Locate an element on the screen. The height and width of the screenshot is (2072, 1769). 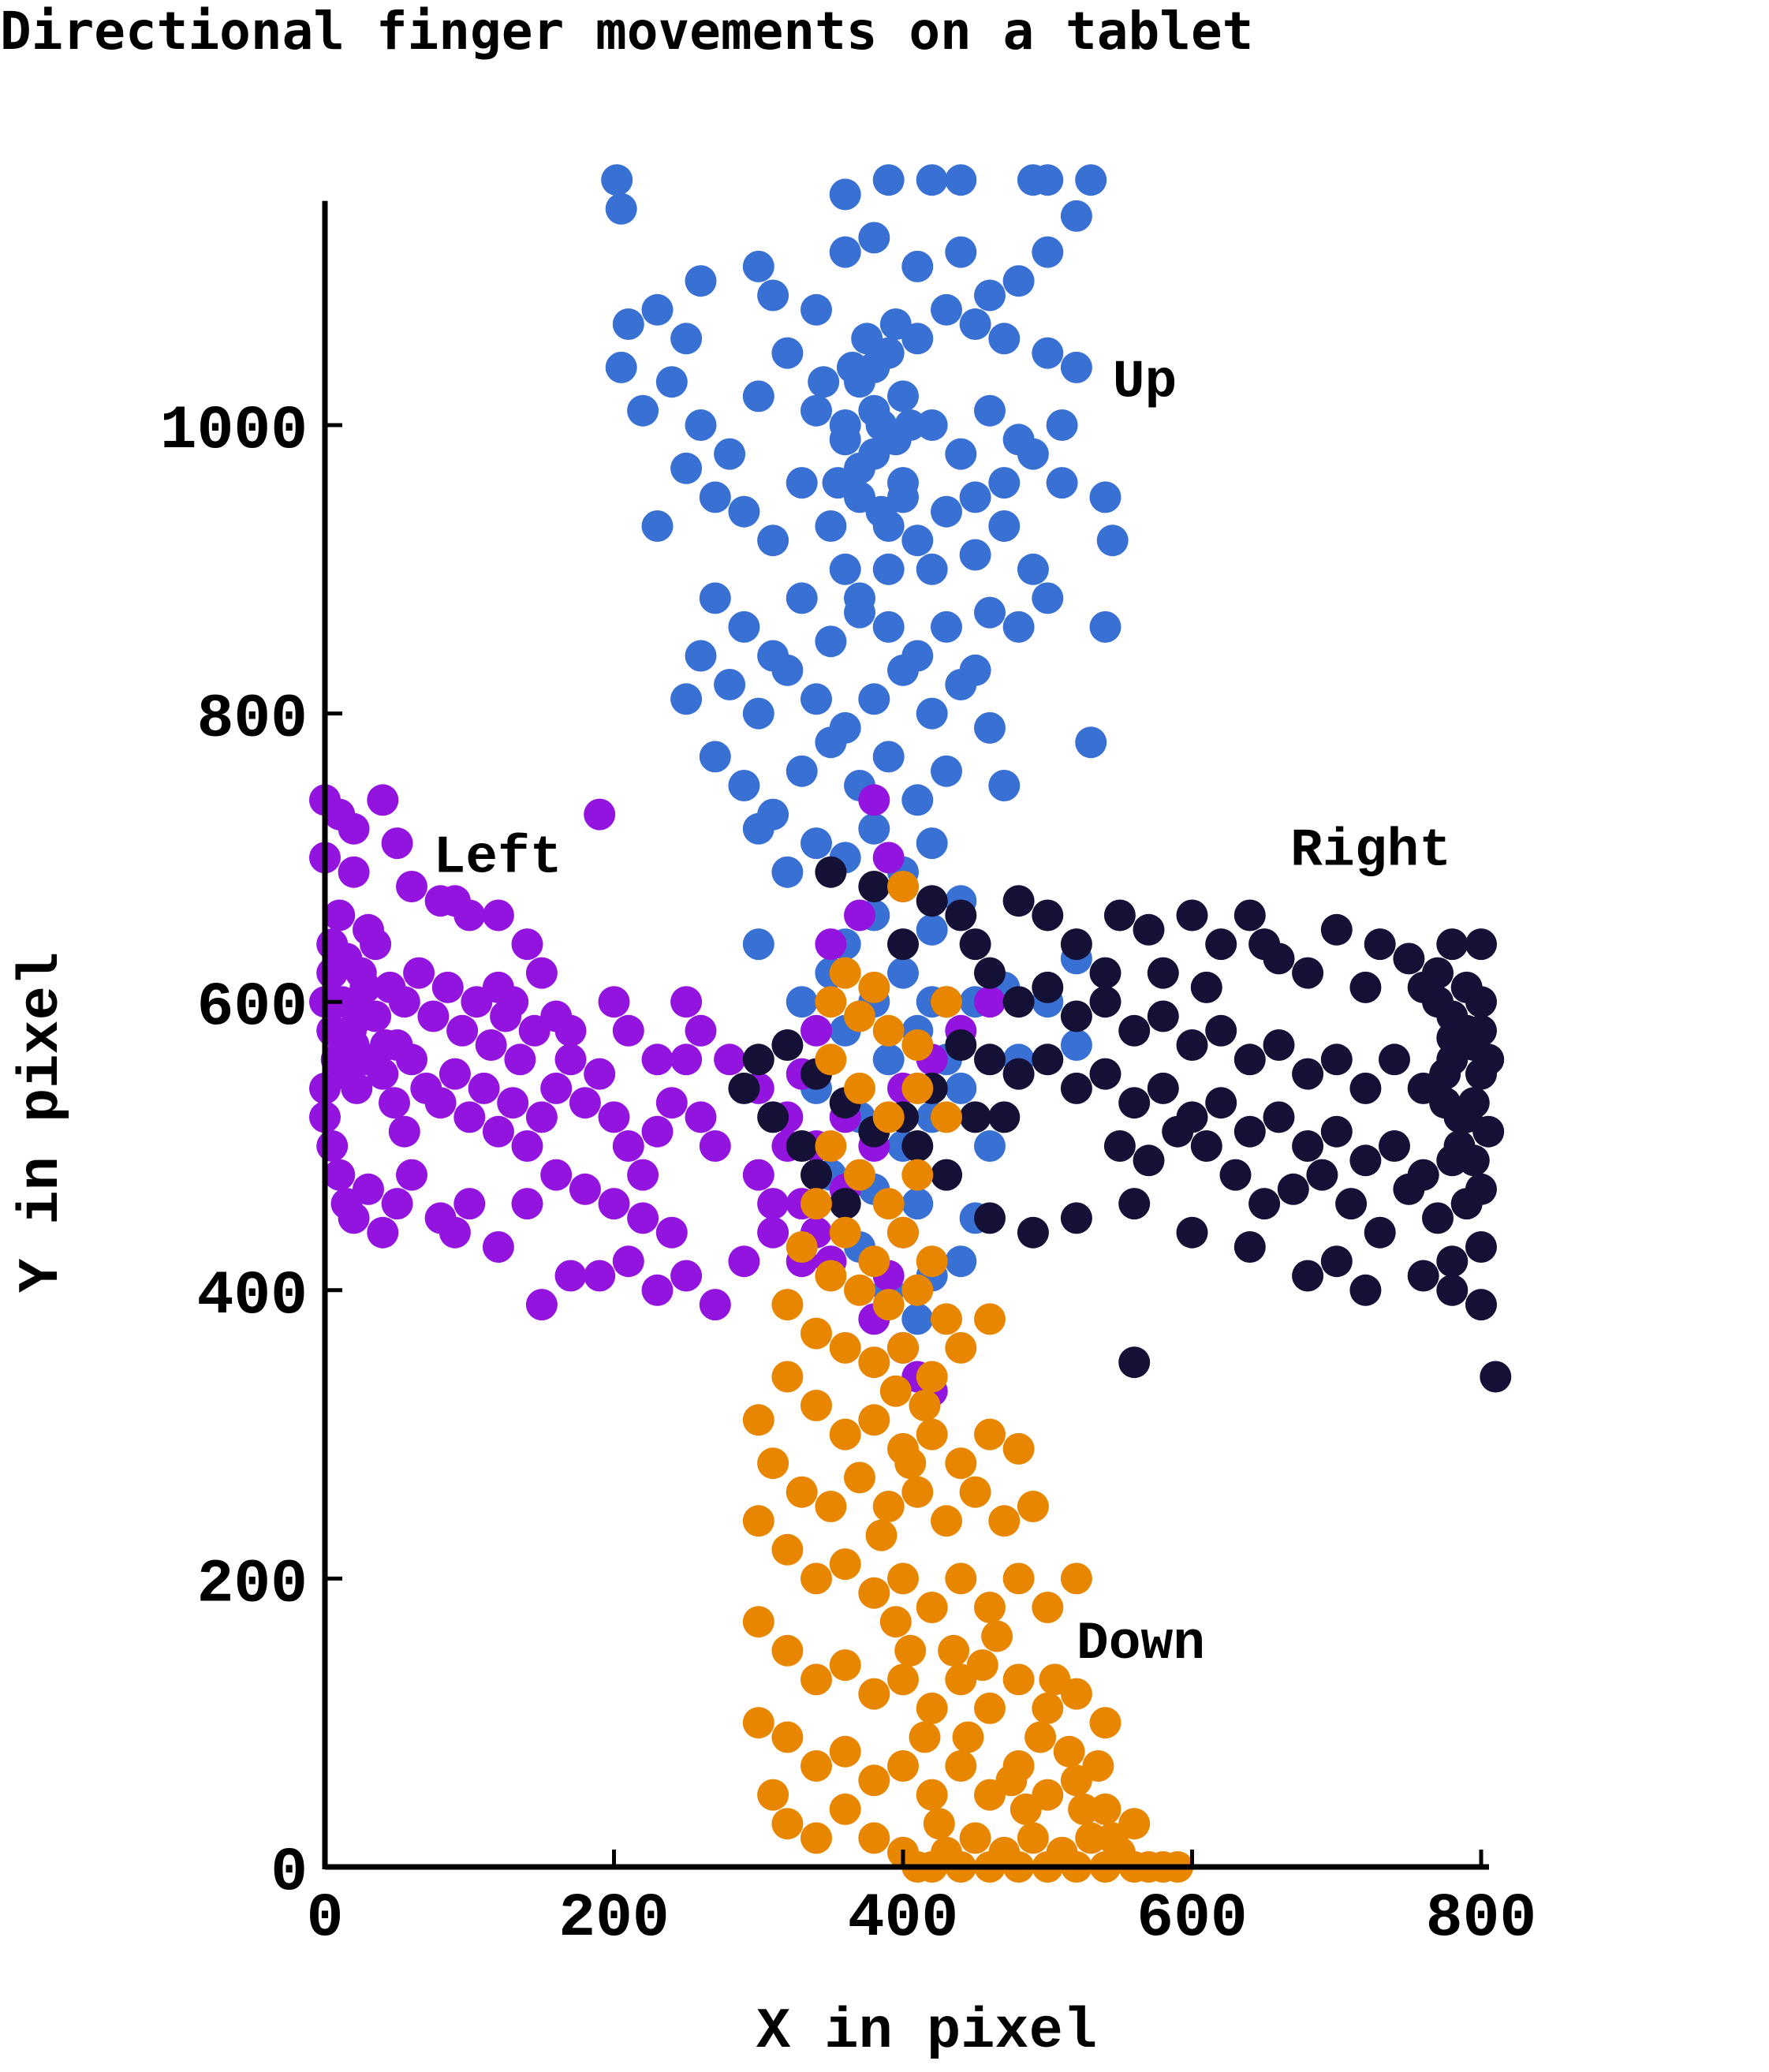
y-tick-label-600: 600 is located at coordinates (253, 1008).